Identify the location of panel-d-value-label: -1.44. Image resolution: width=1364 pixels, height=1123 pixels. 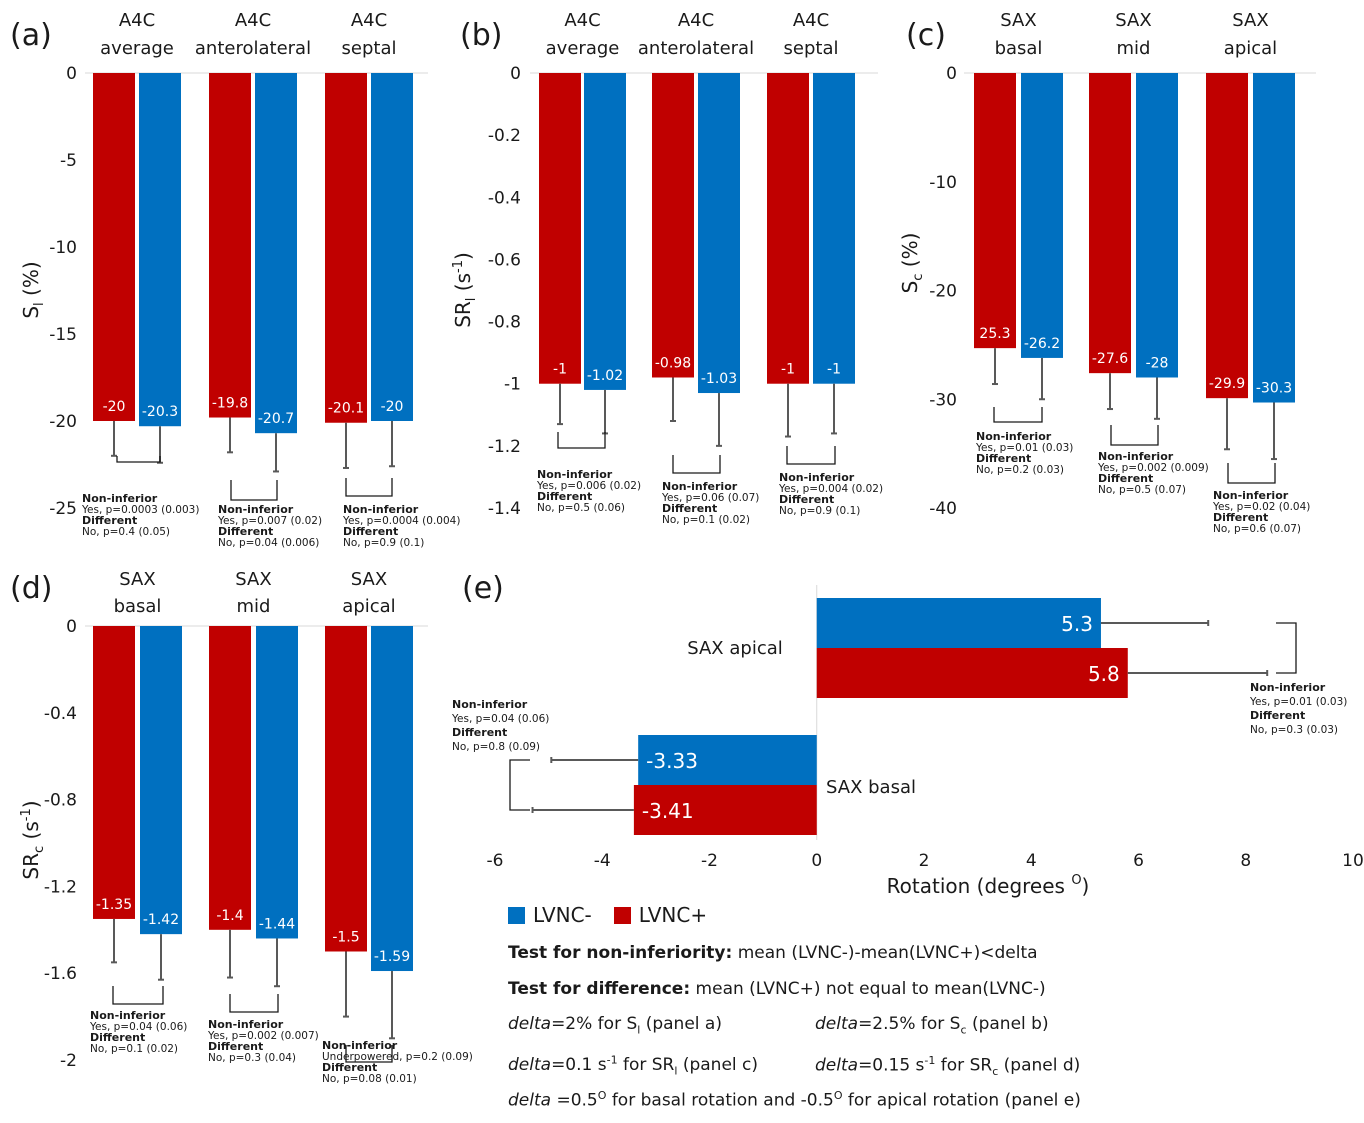
(277, 924).